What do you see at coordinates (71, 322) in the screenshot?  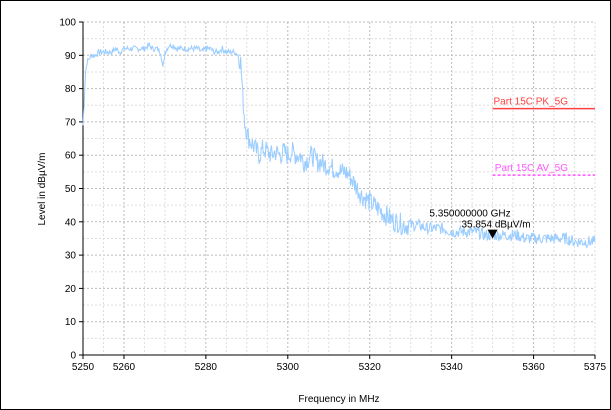 I see `y-tick-label: 10` at bounding box center [71, 322].